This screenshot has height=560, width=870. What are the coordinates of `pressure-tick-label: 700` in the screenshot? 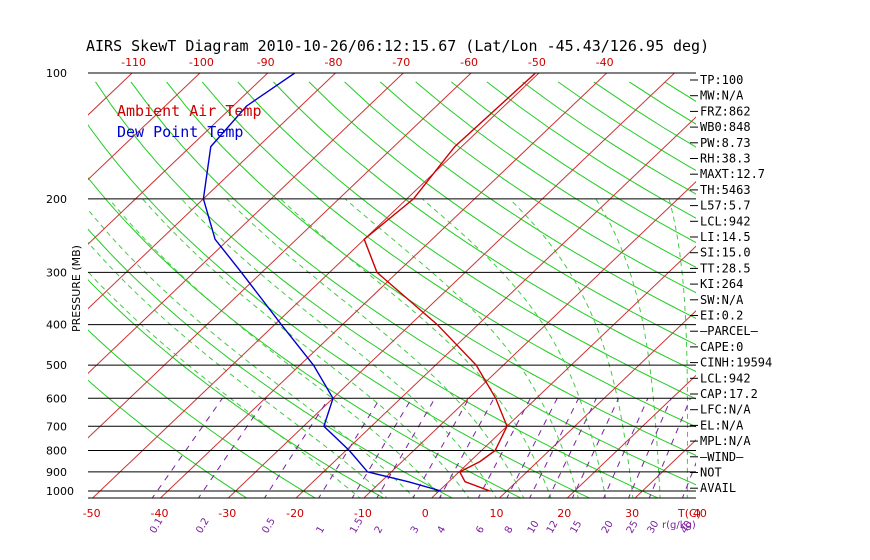 It's located at (56, 426).